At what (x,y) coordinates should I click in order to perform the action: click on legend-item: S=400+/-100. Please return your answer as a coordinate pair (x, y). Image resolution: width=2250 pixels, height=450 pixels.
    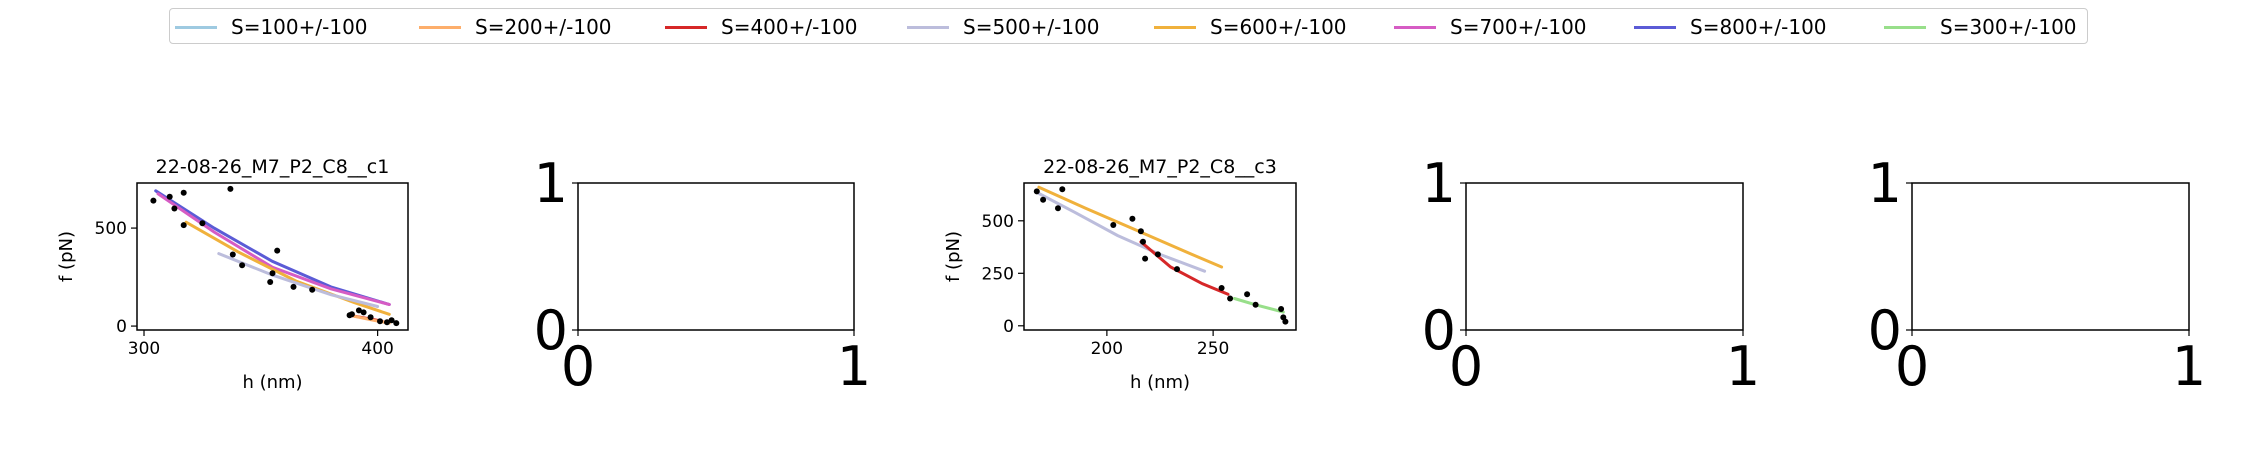
    Looking at the image, I should click on (761, 27).